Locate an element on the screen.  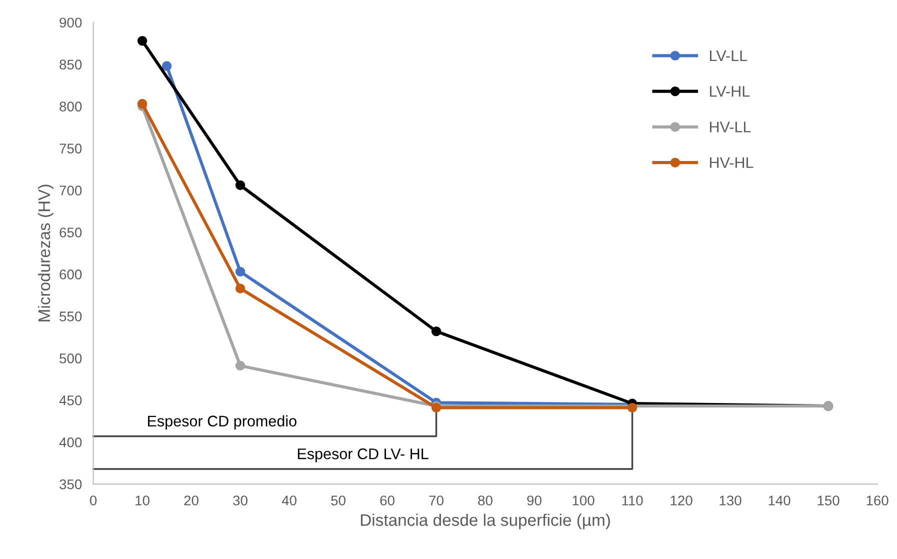
legend-label: HV-LL is located at coordinates (730, 127).